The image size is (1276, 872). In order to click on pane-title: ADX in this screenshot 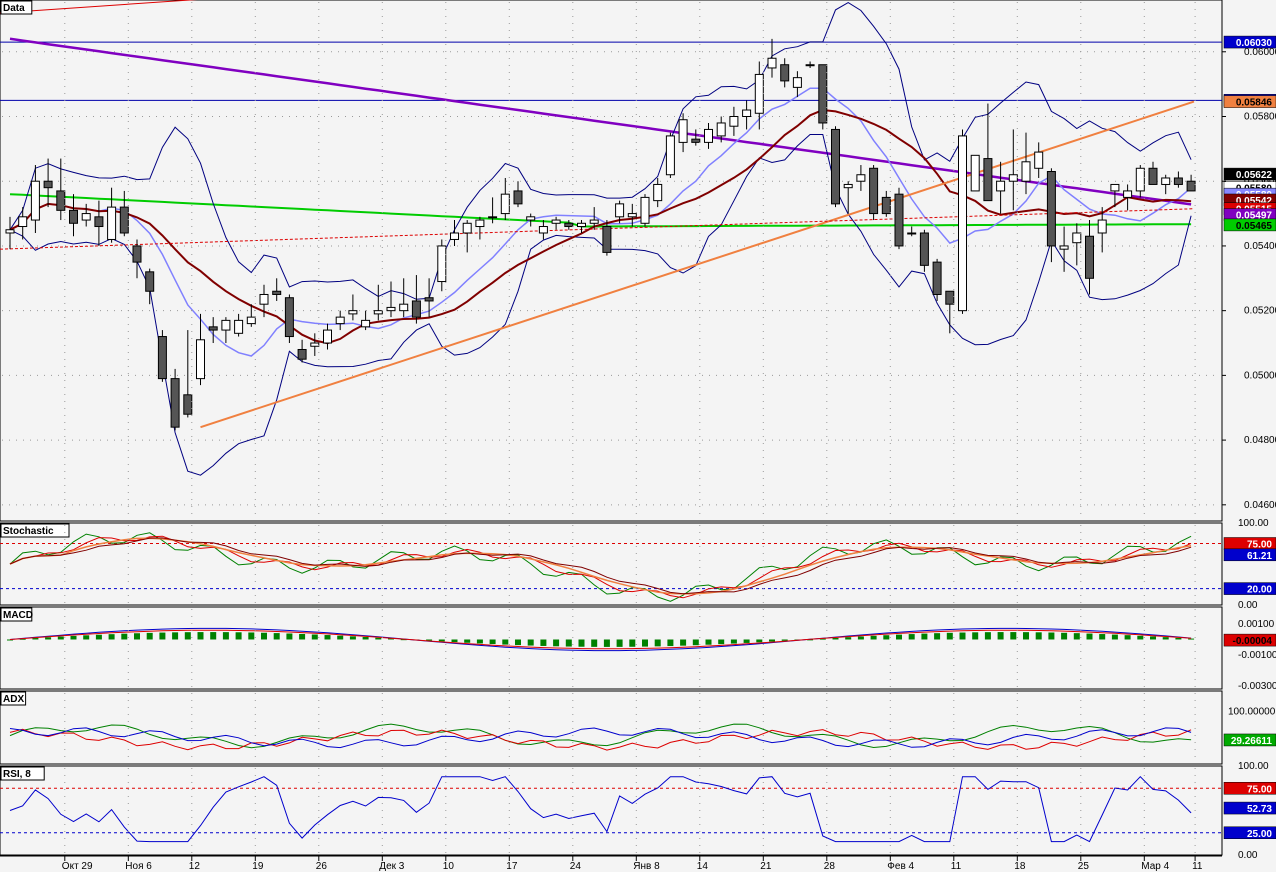, I will do `click(13, 699)`.